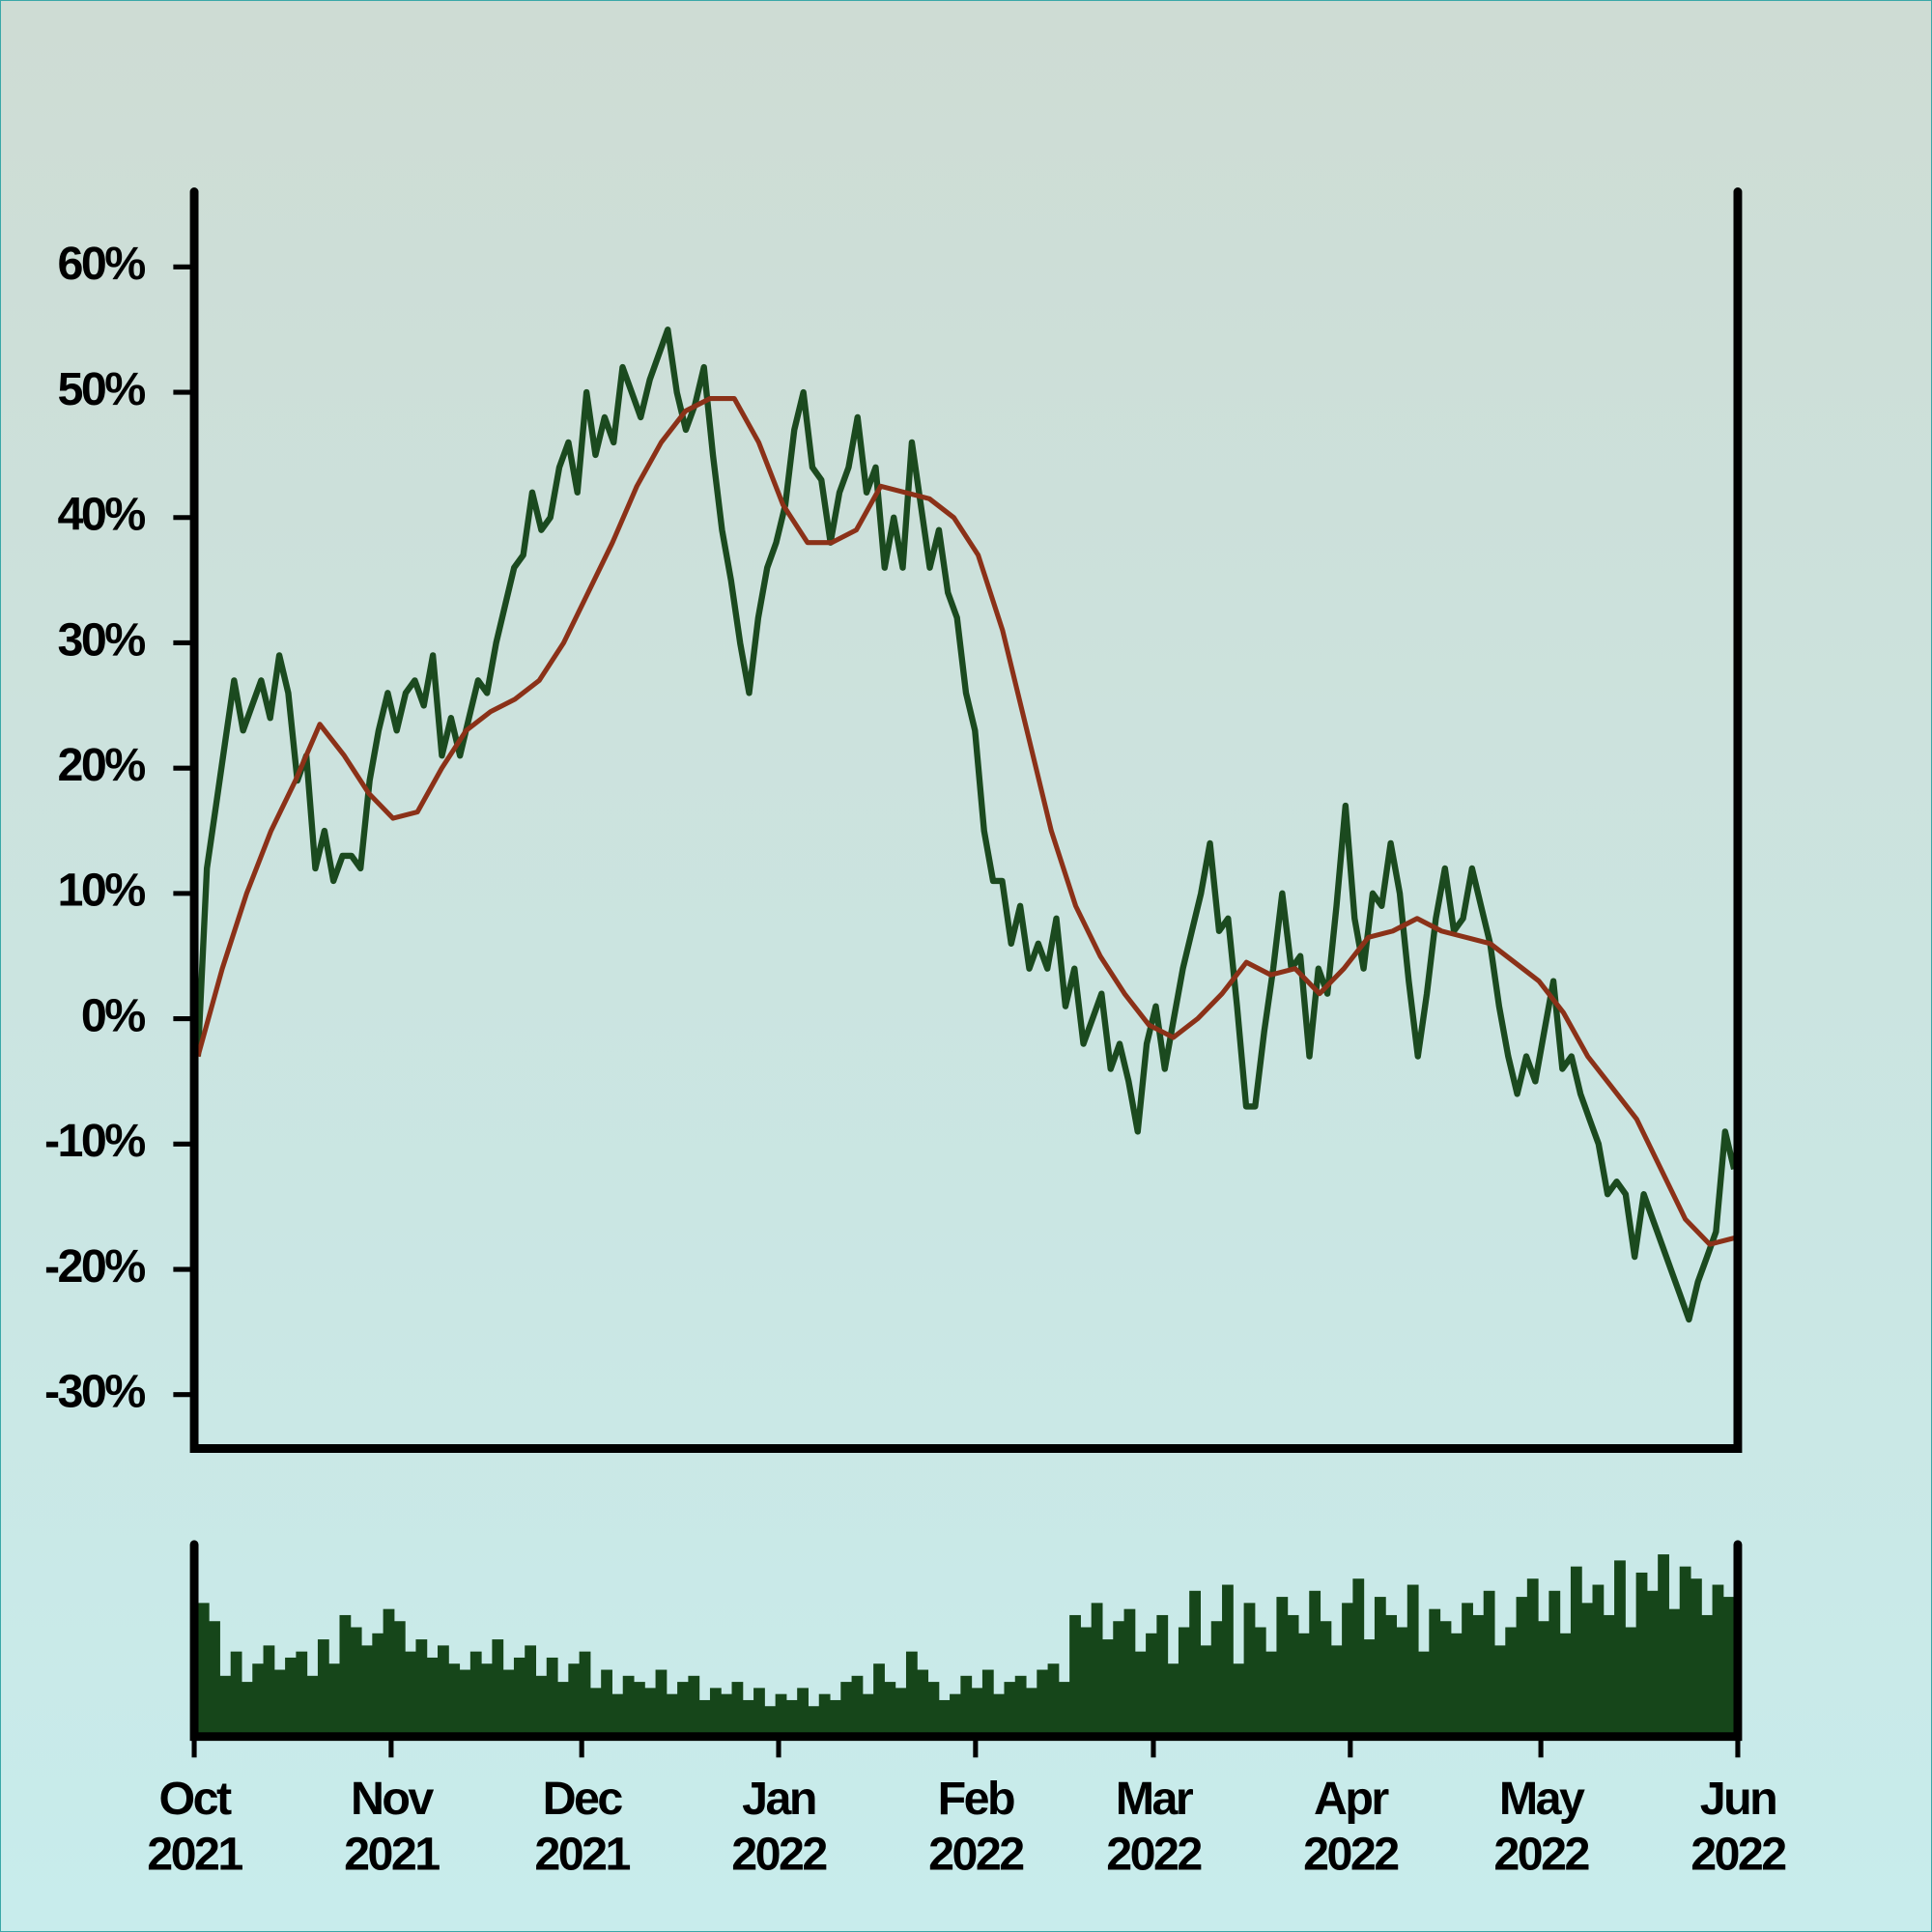 The image size is (1932, 1932). What do you see at coordinates (975, 1826) in the screenshot?
I see `x-tick-label: Feb 2022` at bounding box center [975, 1826].